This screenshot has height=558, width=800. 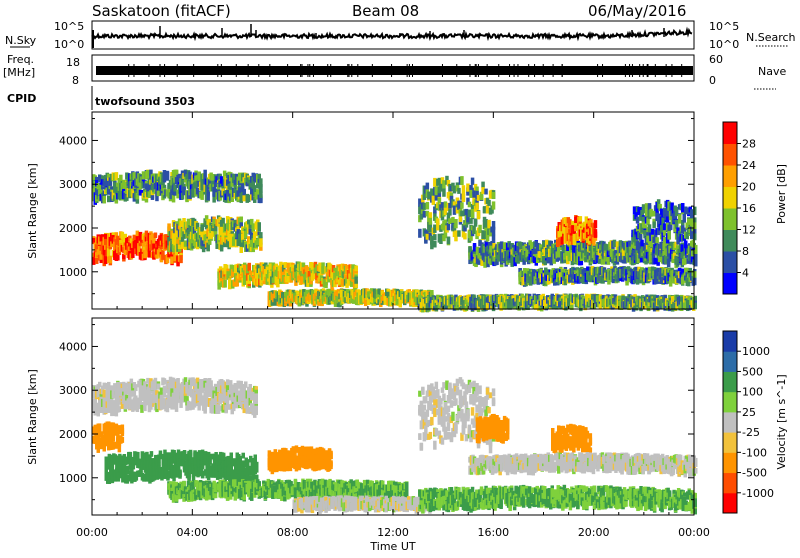 What do you see at coordinates (637, 11) in the screenshot?
I see `date-title: 06/May/2016` at bounding box center [637, 11].